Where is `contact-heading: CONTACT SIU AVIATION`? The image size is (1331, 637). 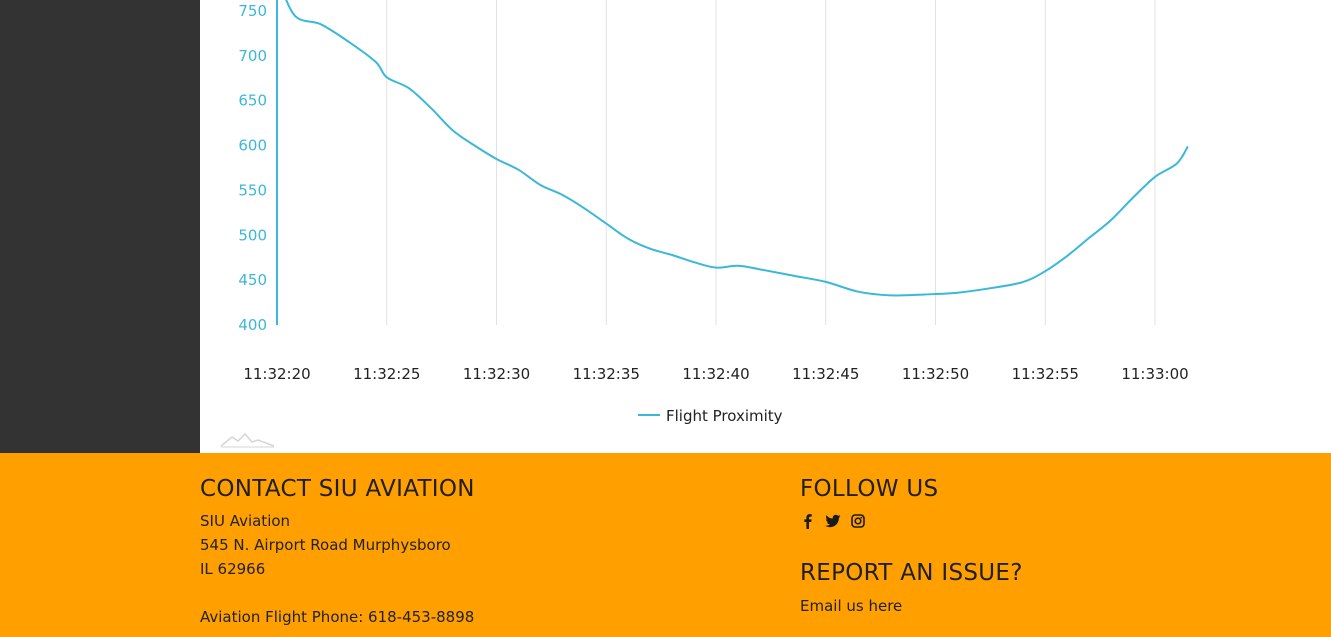 contact-heading: CONTACT SIU AVIATION is located at coordinates (337, 489).